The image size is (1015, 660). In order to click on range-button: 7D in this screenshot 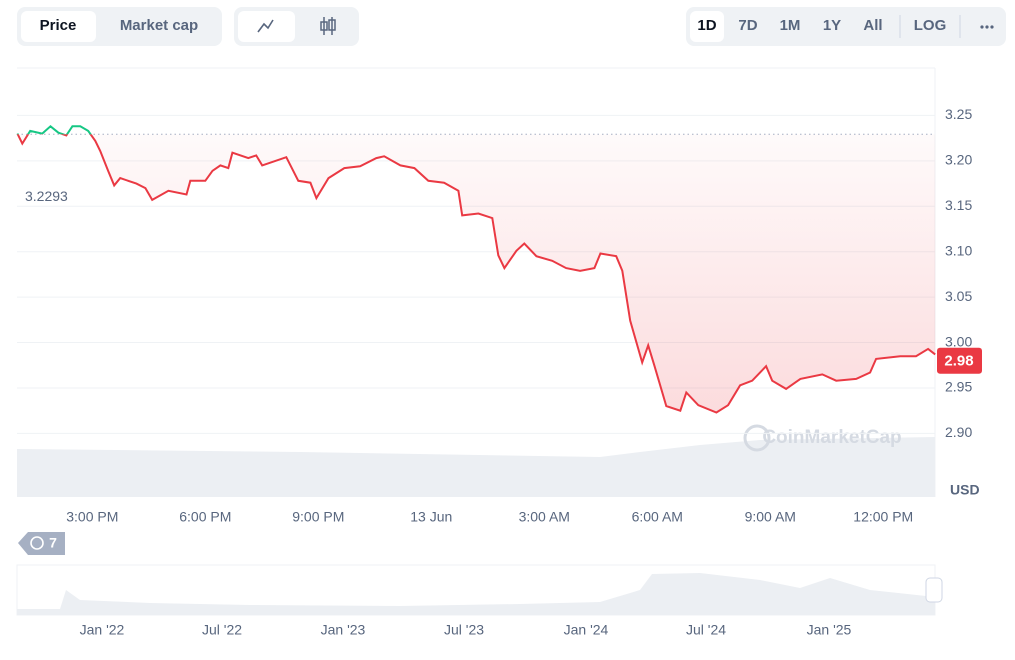, I will do `click(747, 25)`.